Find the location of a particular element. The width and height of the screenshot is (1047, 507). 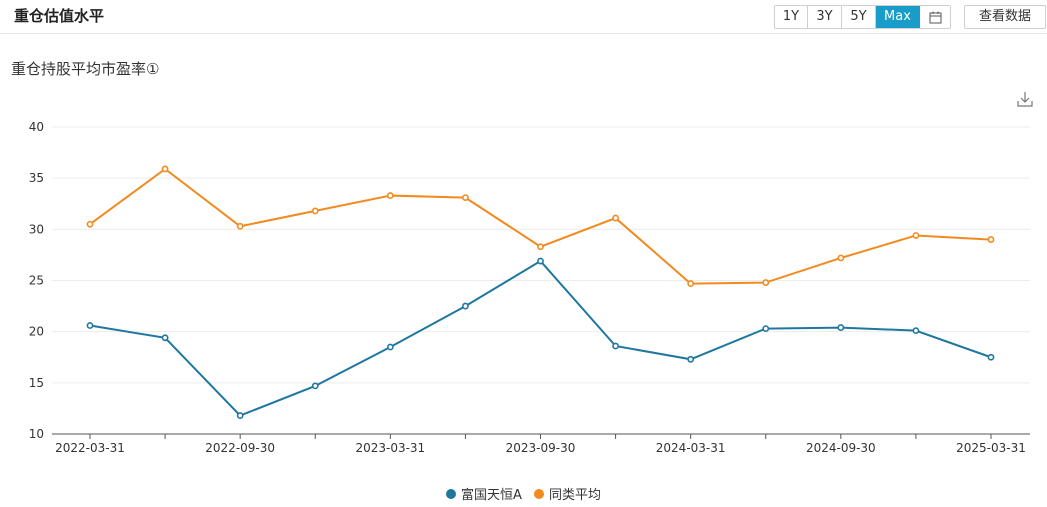

x-tick-label: 2025-03-31 is located at coordinates (991, 448).